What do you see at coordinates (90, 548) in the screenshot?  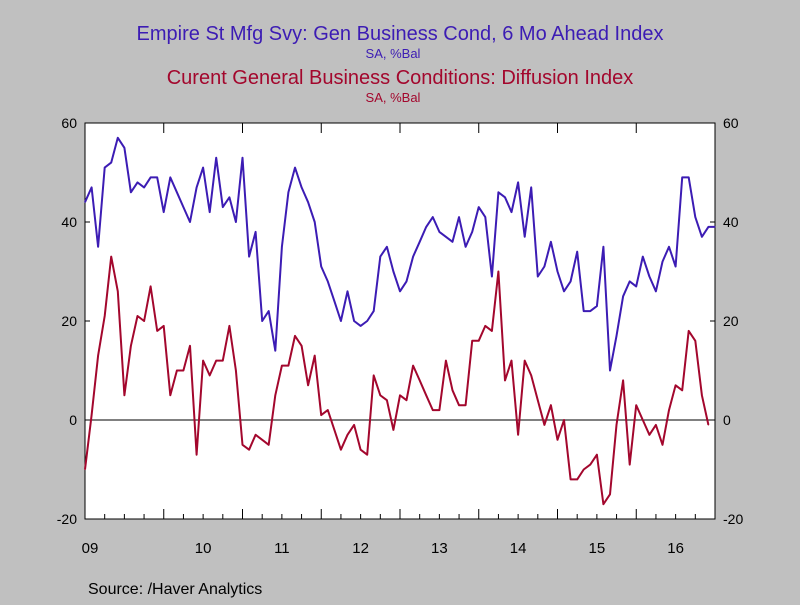 I see `x-tick-label: 09` at bounding box center [90, 548].